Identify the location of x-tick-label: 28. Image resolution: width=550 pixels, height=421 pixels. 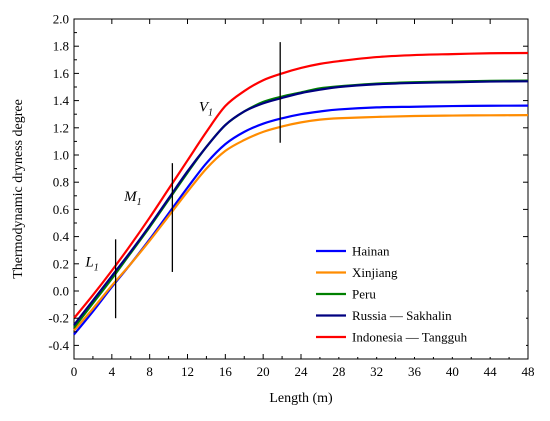
(338, 371).